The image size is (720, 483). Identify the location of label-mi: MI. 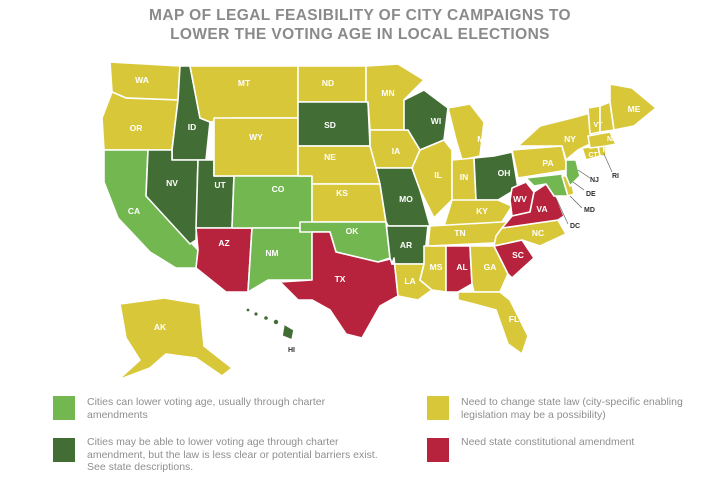
(481, 139).